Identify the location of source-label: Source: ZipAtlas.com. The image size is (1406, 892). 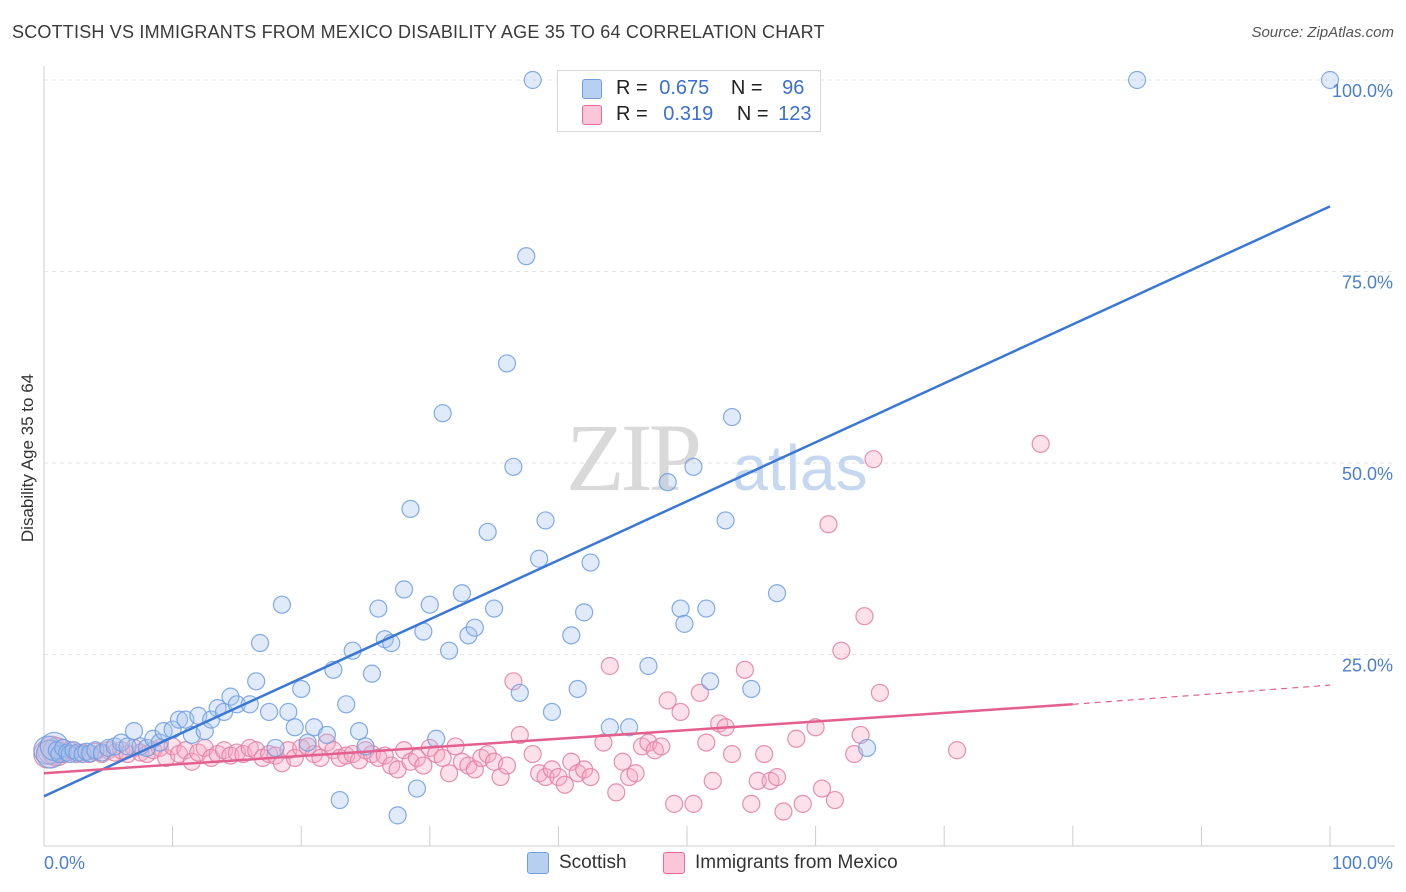
(1322, 32).